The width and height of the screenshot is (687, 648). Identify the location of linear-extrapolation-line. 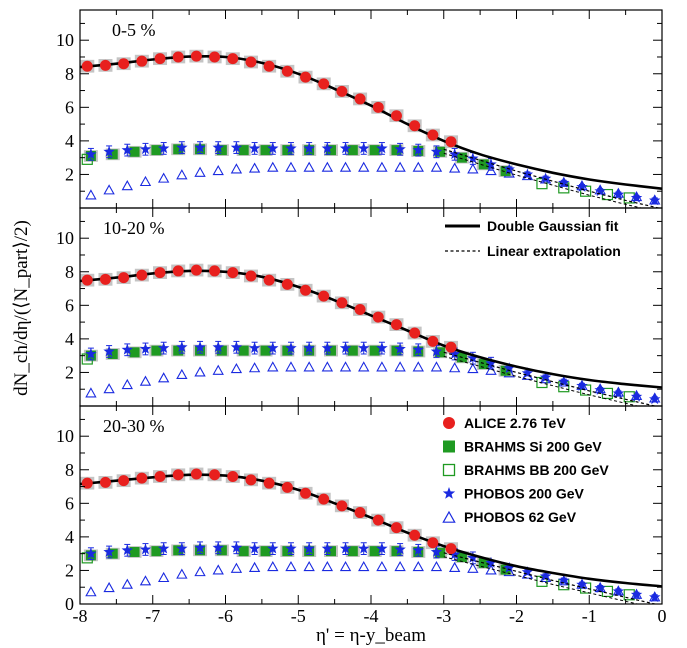
(550, 578).